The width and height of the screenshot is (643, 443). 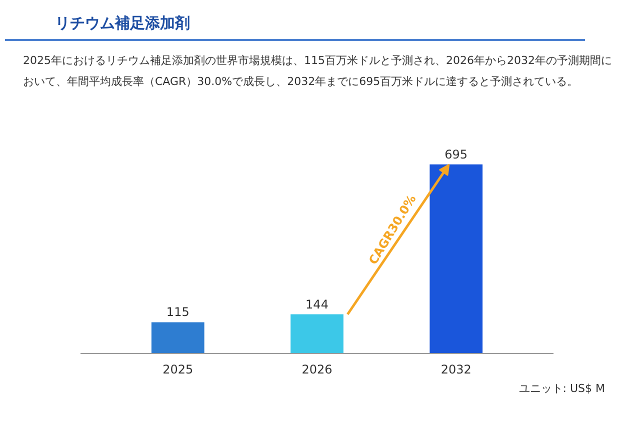 What do you see at coordinates (178, 312) in the screenshot?
I see `data-label: 115` at bounding box center [178, 312].